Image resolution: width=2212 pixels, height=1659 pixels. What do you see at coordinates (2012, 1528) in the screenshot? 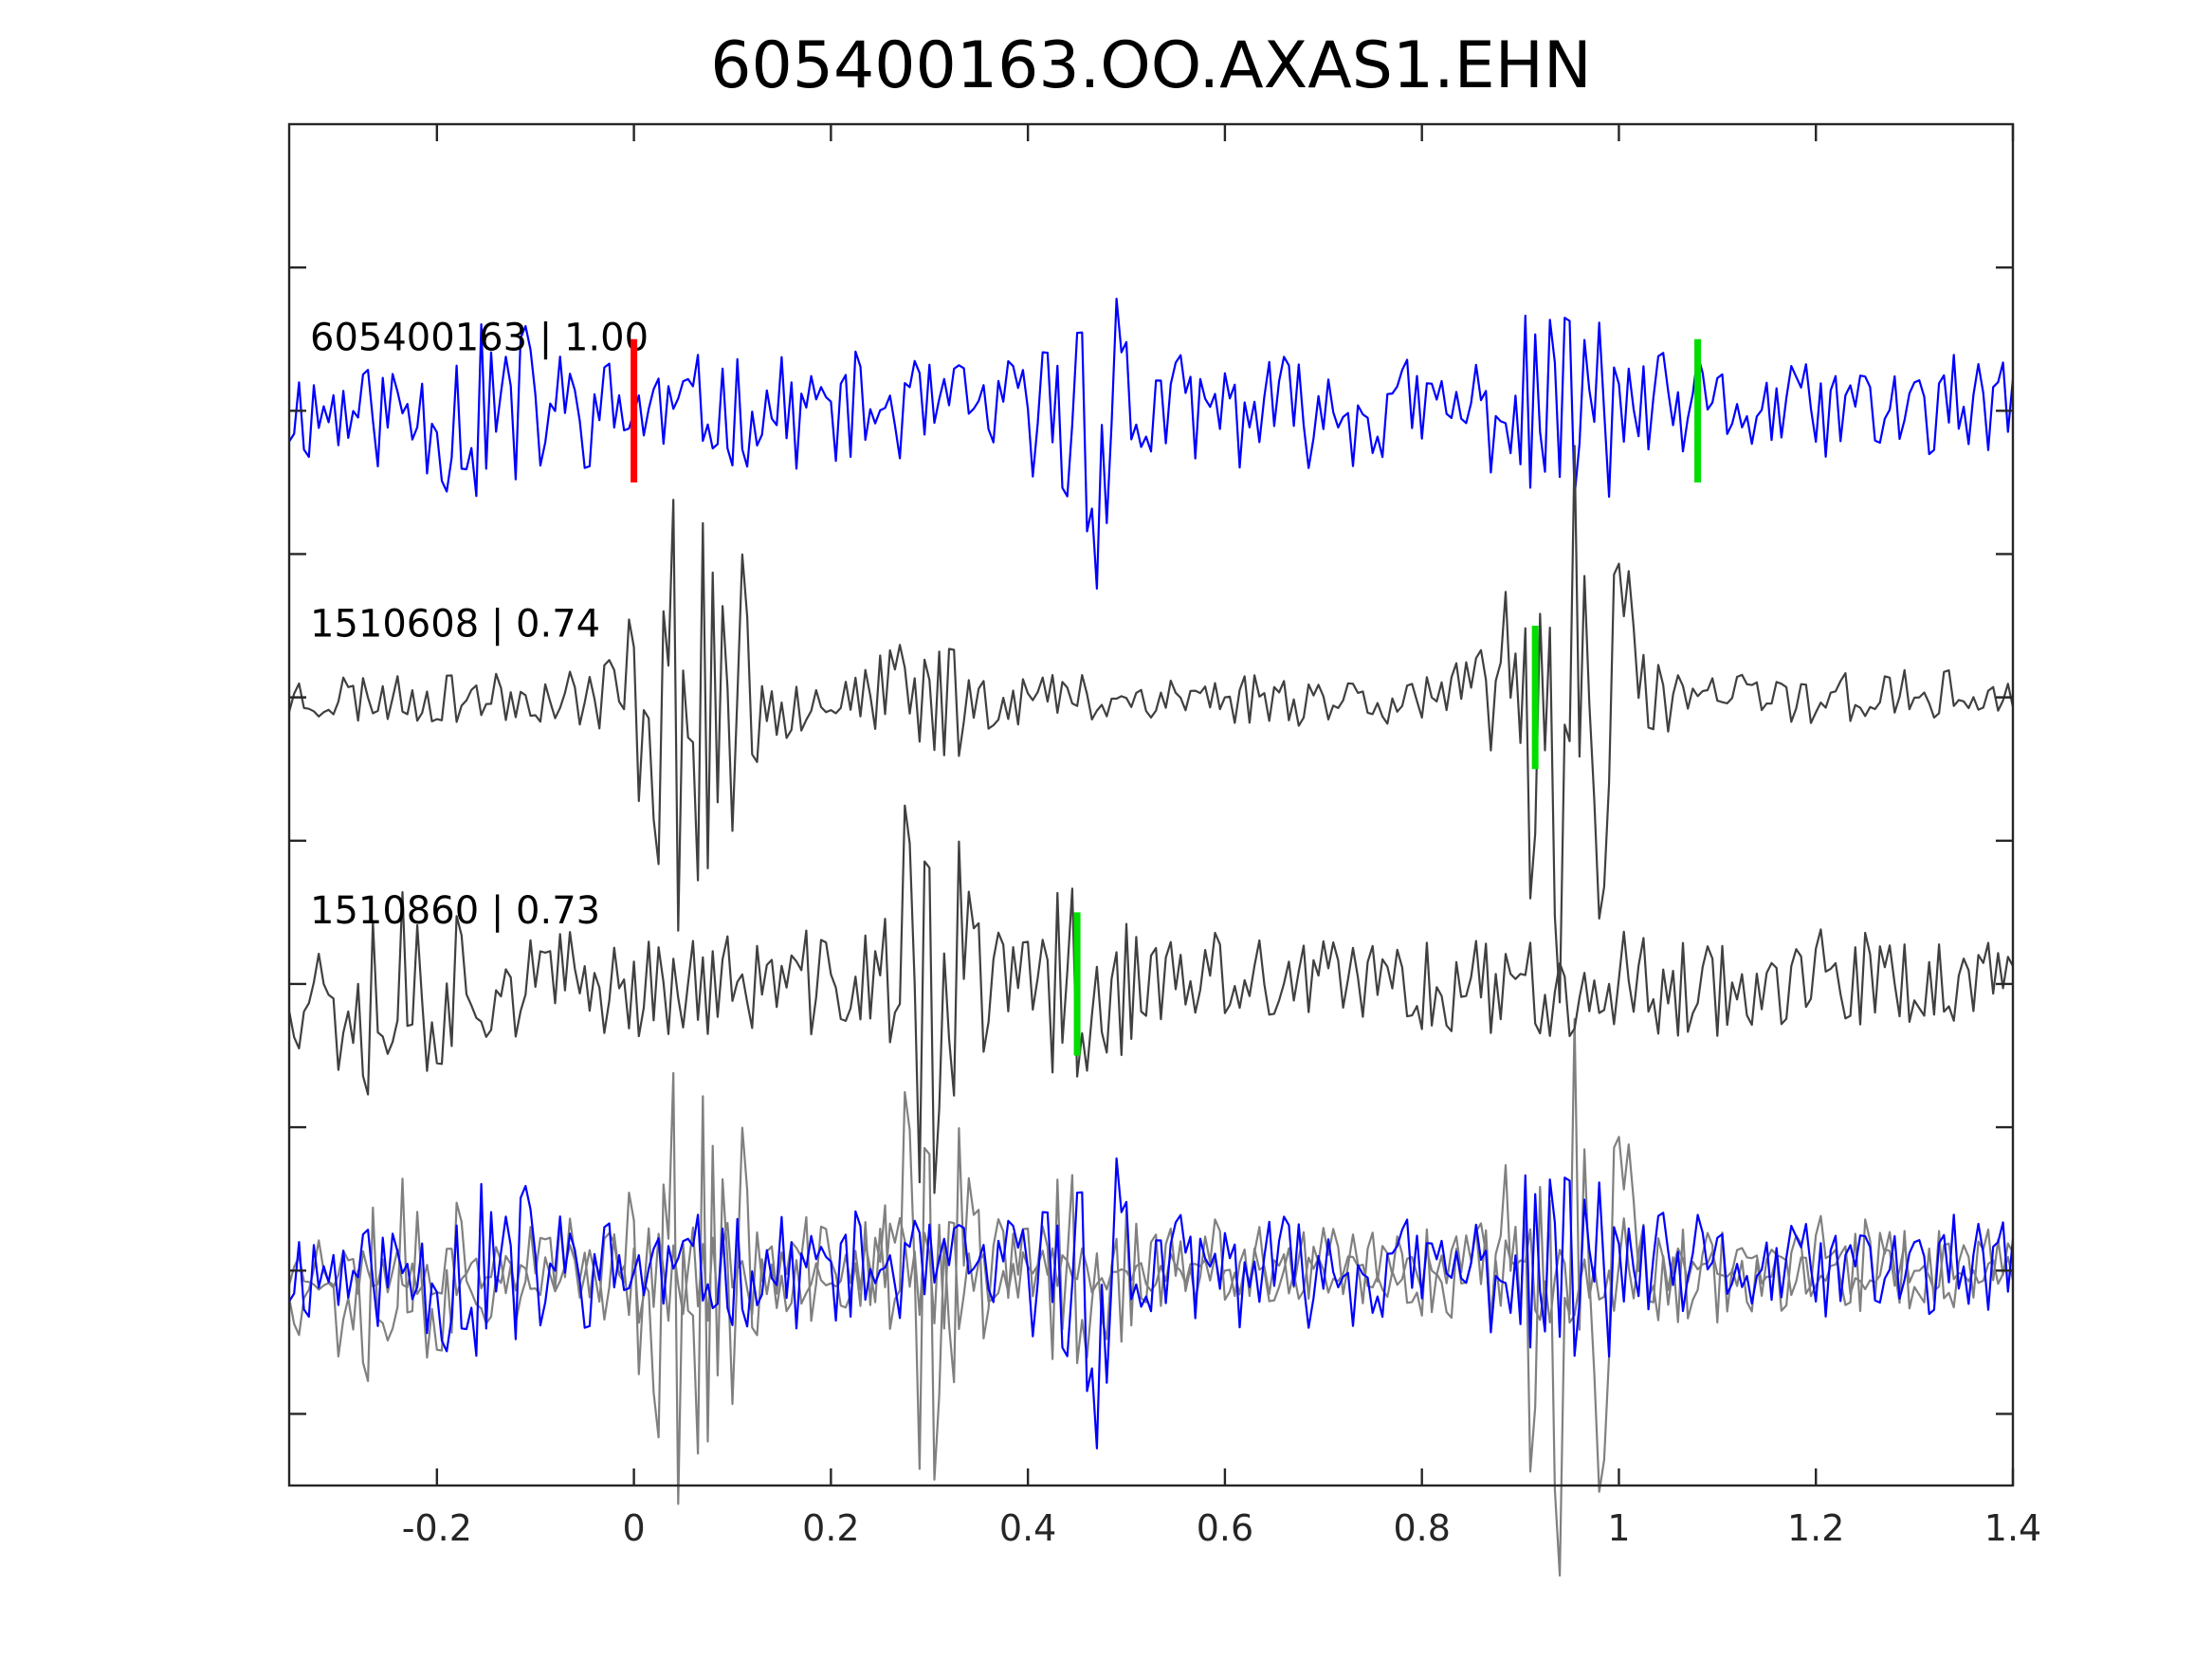
I see `x-tick-label: 1.4` at bounding box center [2012, 1528].